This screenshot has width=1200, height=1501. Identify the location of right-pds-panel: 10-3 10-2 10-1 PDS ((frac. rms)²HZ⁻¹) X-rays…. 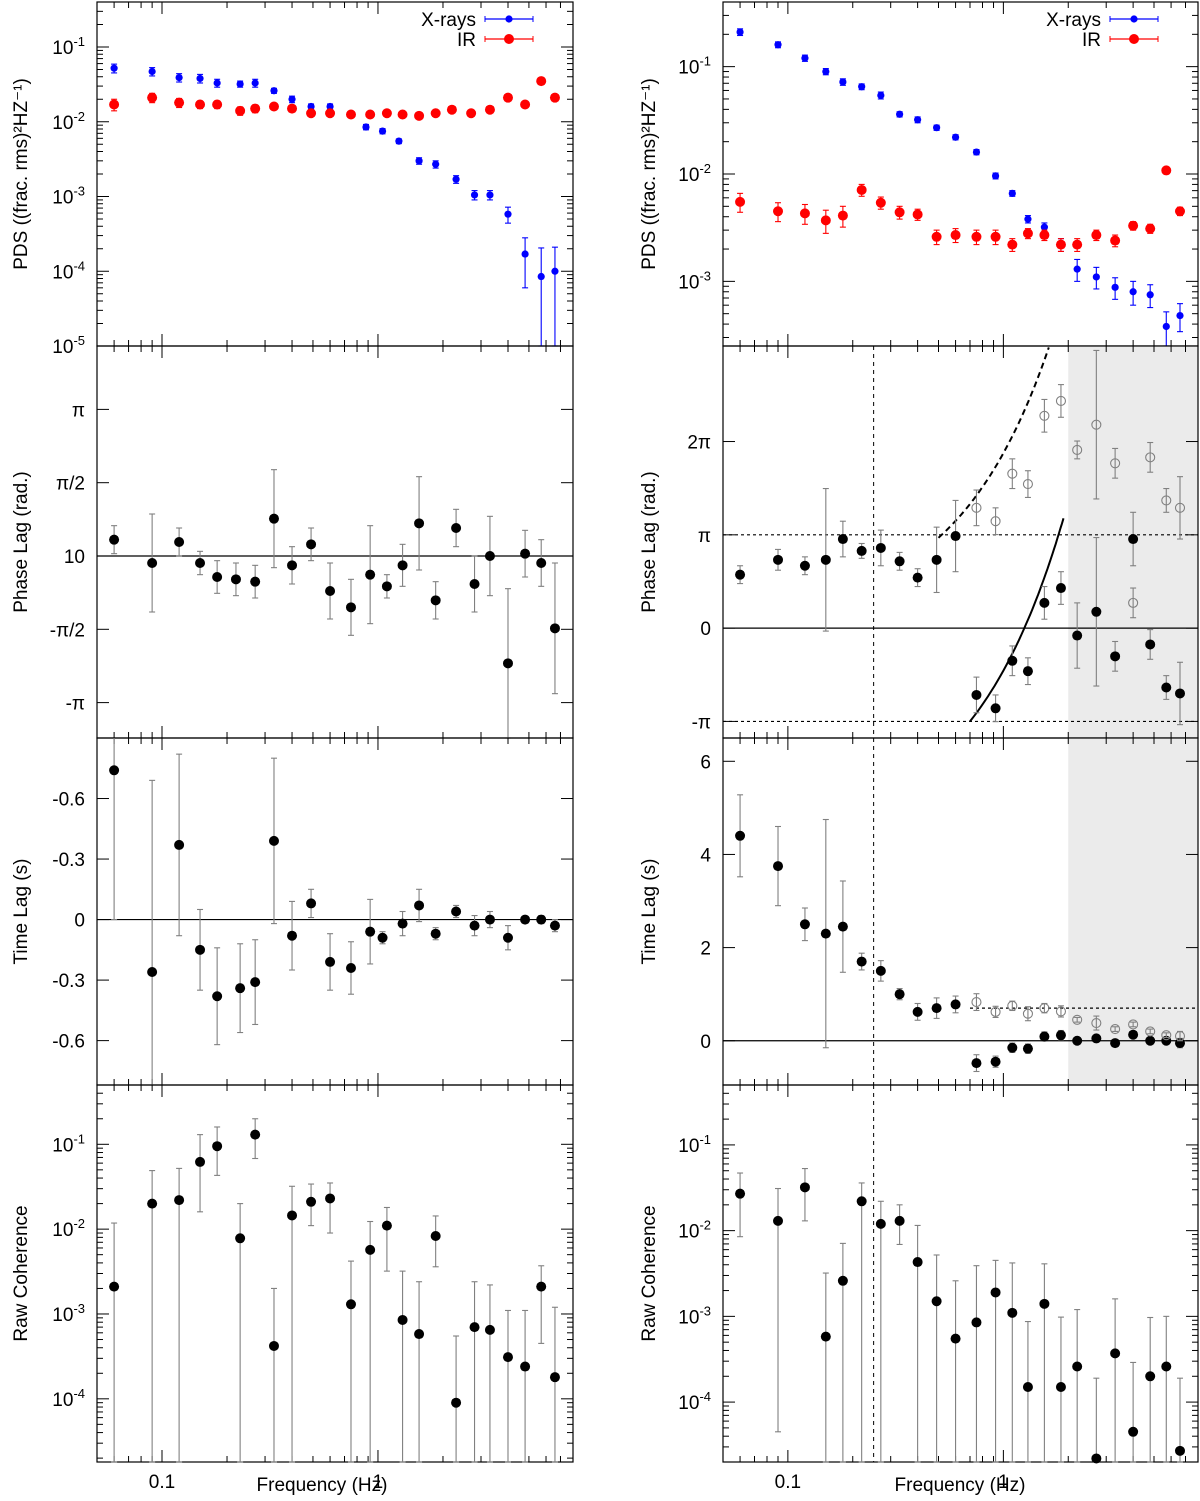
(919, 174).